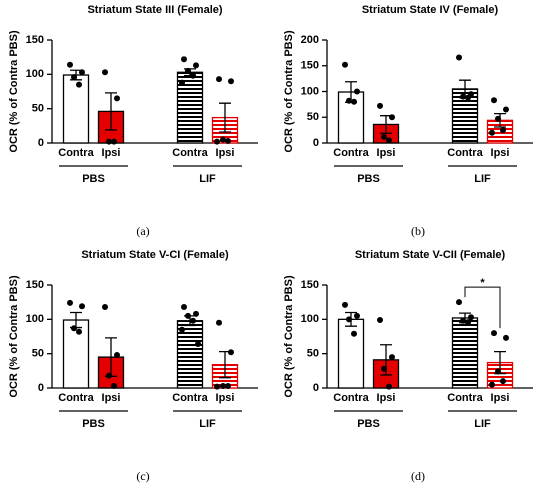 Image resolution: width=550 pixels, height=487 pixels. What do you see at coordinates (154, 10) in the screenshot?
I see `chart-title: Striatum State III (Female)` at bounding box center [154, 10].